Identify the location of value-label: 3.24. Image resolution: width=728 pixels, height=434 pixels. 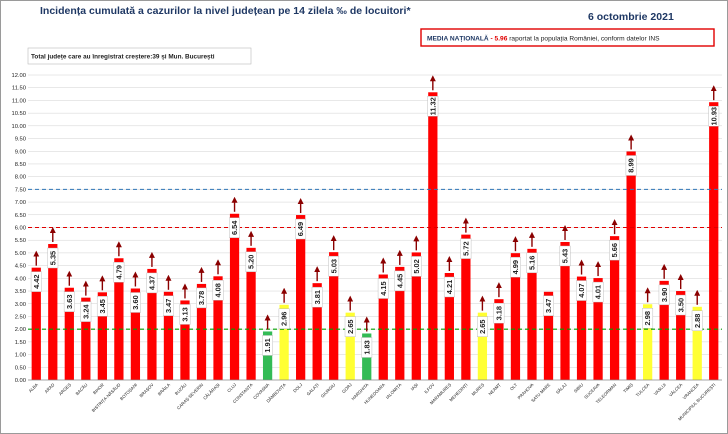
(85, 311).